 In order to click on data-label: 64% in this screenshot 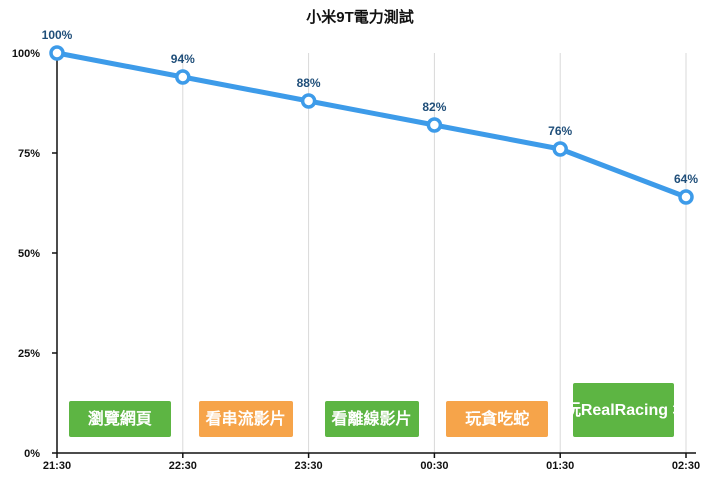, I will do `click(686, 179)`.